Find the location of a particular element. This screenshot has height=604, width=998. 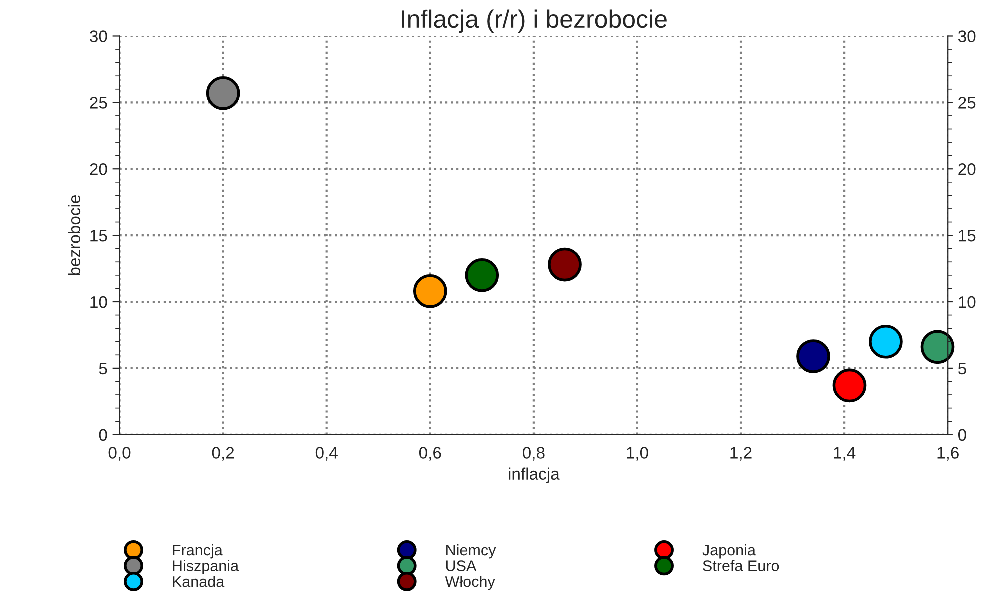

y2-tick-label: 5 is located at coordinates (962, 369).